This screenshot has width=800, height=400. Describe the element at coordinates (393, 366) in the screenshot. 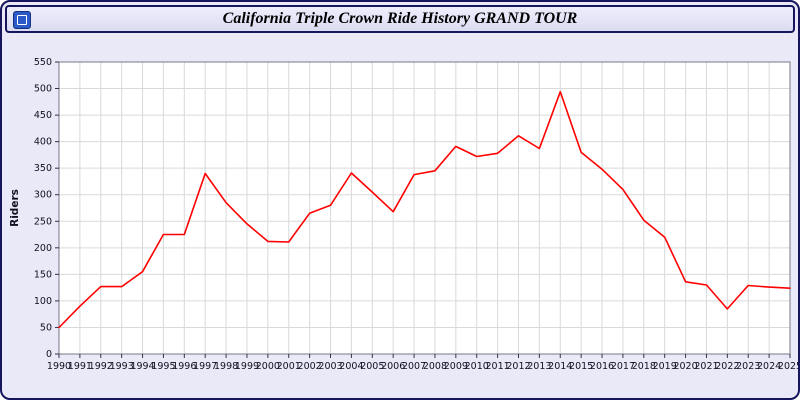

I see `x-tick-label: 2006` at that location.